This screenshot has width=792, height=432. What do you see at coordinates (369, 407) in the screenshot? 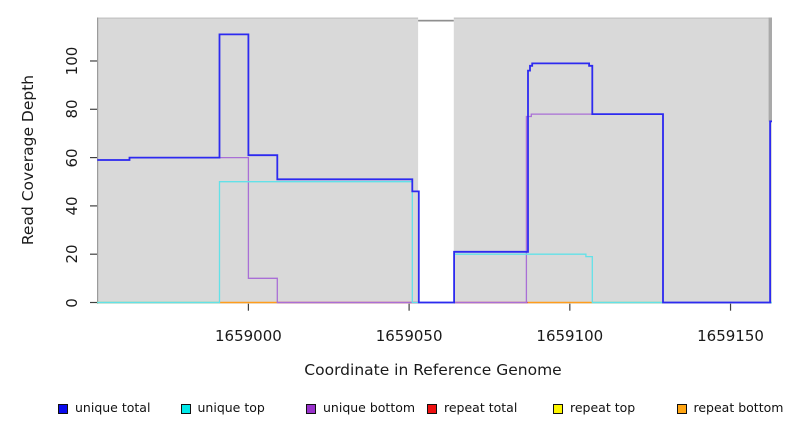
I see `legend-label: unique bottom` at bounding box center [369, 407].